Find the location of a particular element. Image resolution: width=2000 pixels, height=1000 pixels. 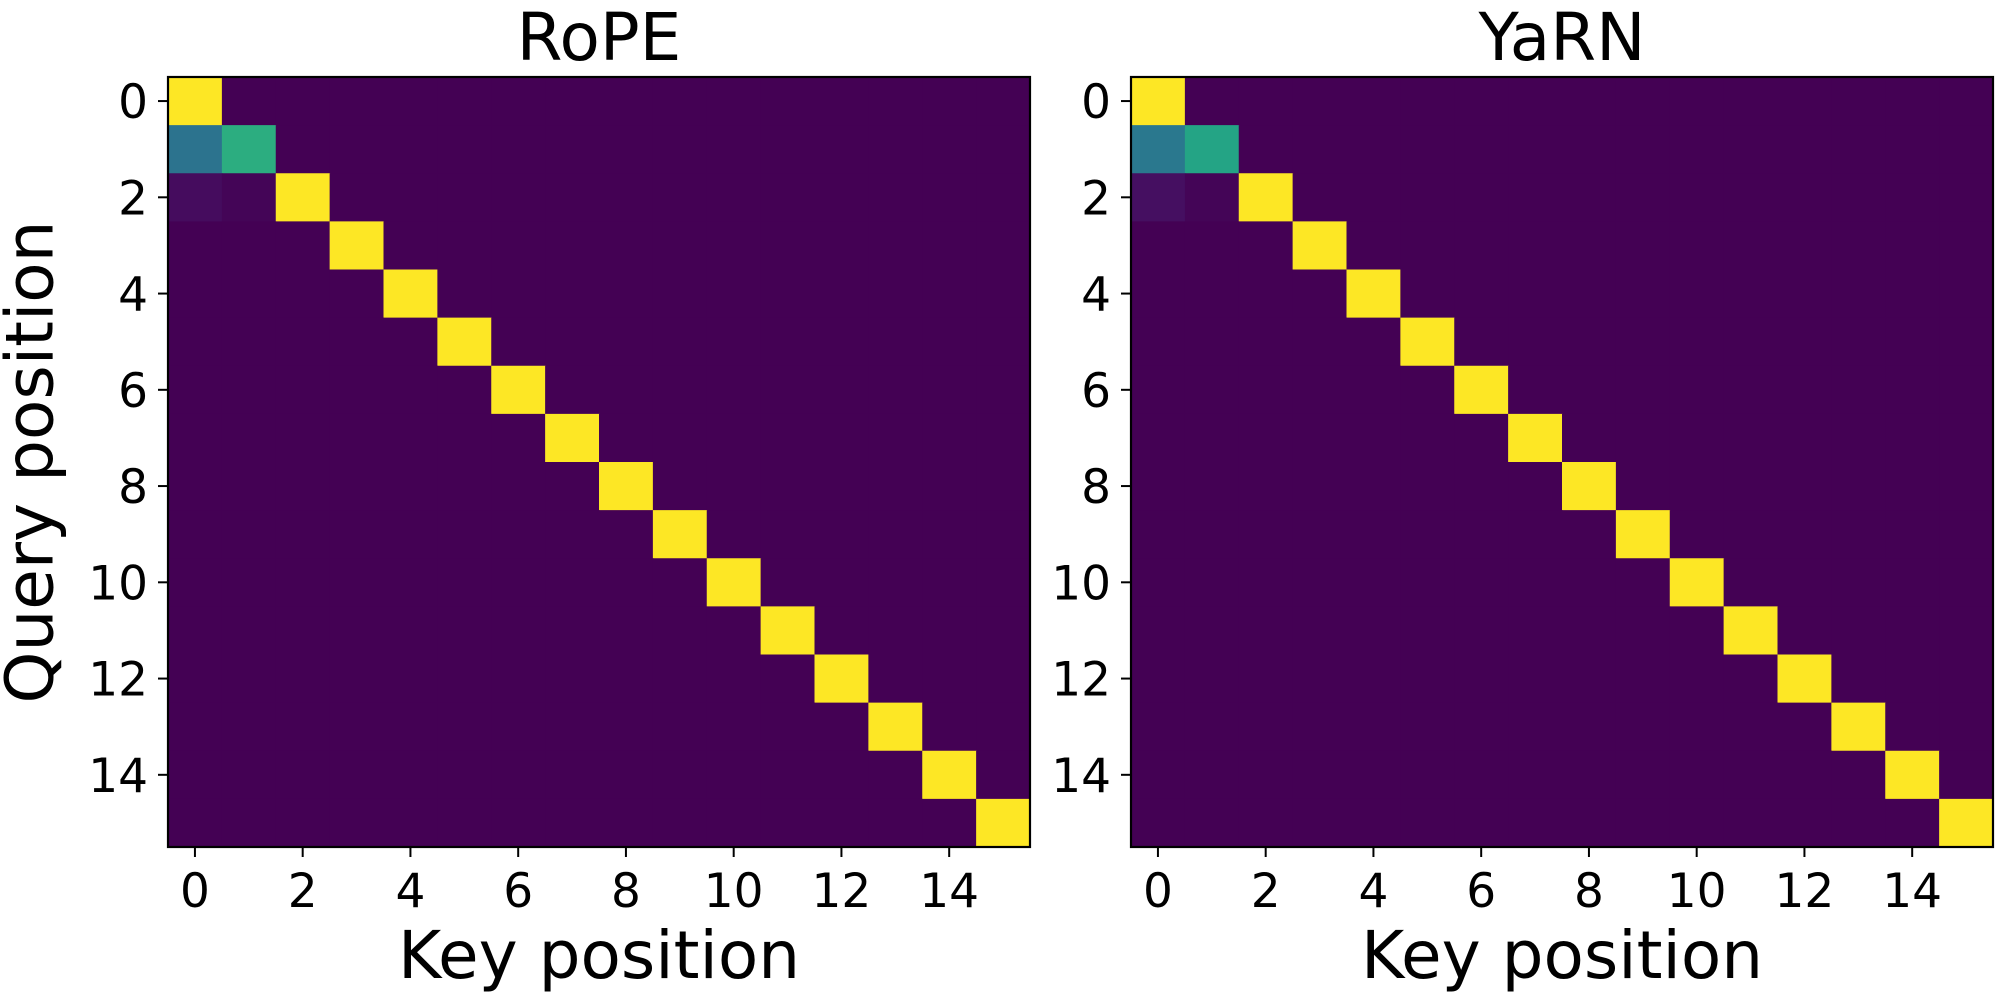

y-tick-label: 12 is located at coordinates (1081, 680).